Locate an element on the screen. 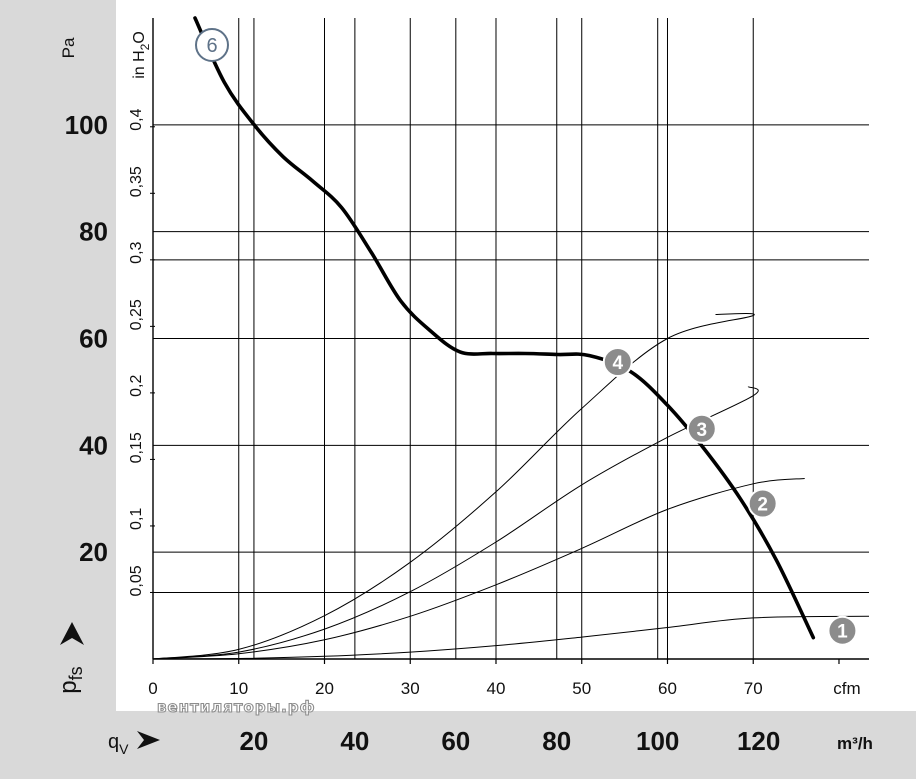  curve-6-ring is located at coordinates (212, 45).